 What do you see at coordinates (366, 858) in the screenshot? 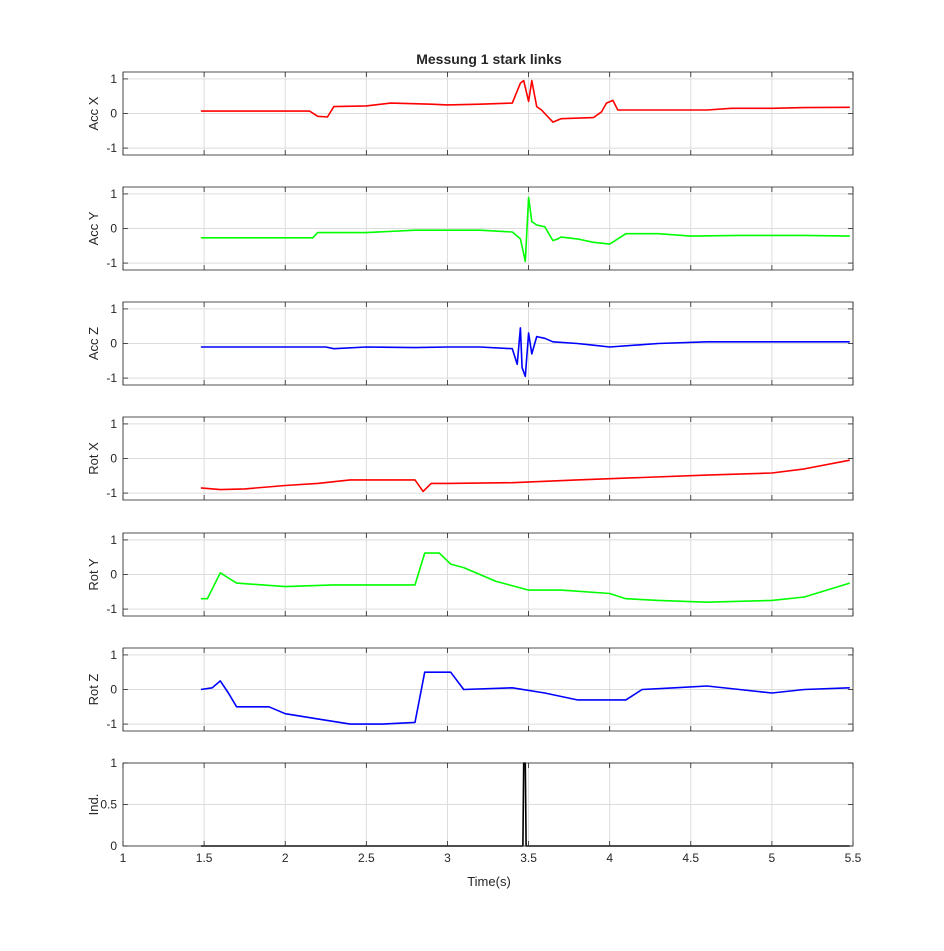
I see `x-tick-label: 2.5` at bounding box center [366, 858].